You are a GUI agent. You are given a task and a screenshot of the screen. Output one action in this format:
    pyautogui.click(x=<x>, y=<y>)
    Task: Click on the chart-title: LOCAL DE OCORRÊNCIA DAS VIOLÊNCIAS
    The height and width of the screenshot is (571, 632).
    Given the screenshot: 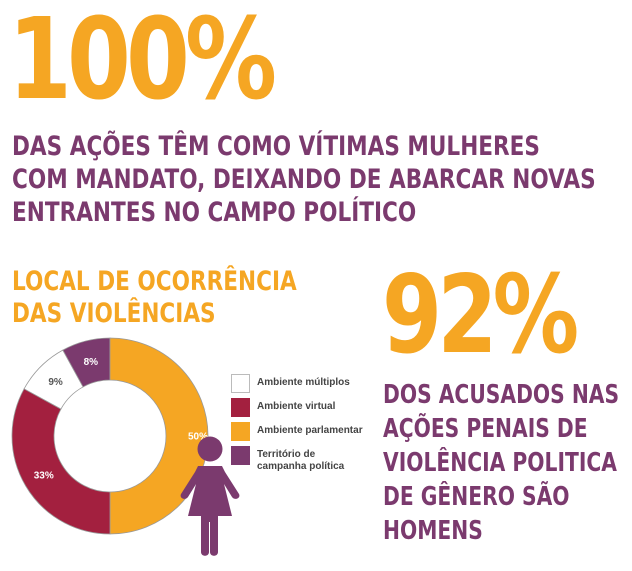 What is the action you would take?
    pyautogui.click(x=154, y=298)
    